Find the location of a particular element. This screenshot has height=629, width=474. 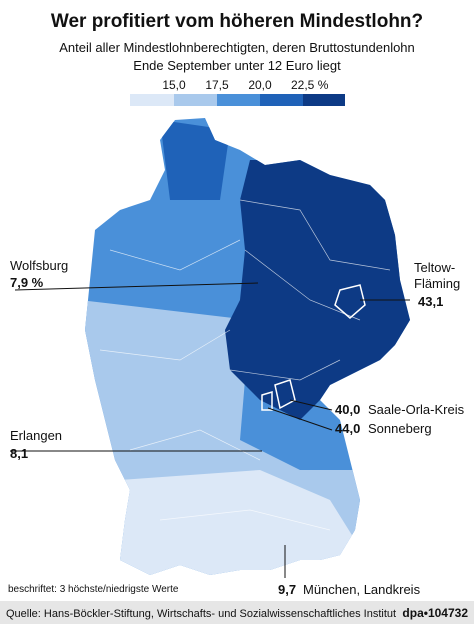

agency-id: dpa•104732 is located at coordinates (435, 613).